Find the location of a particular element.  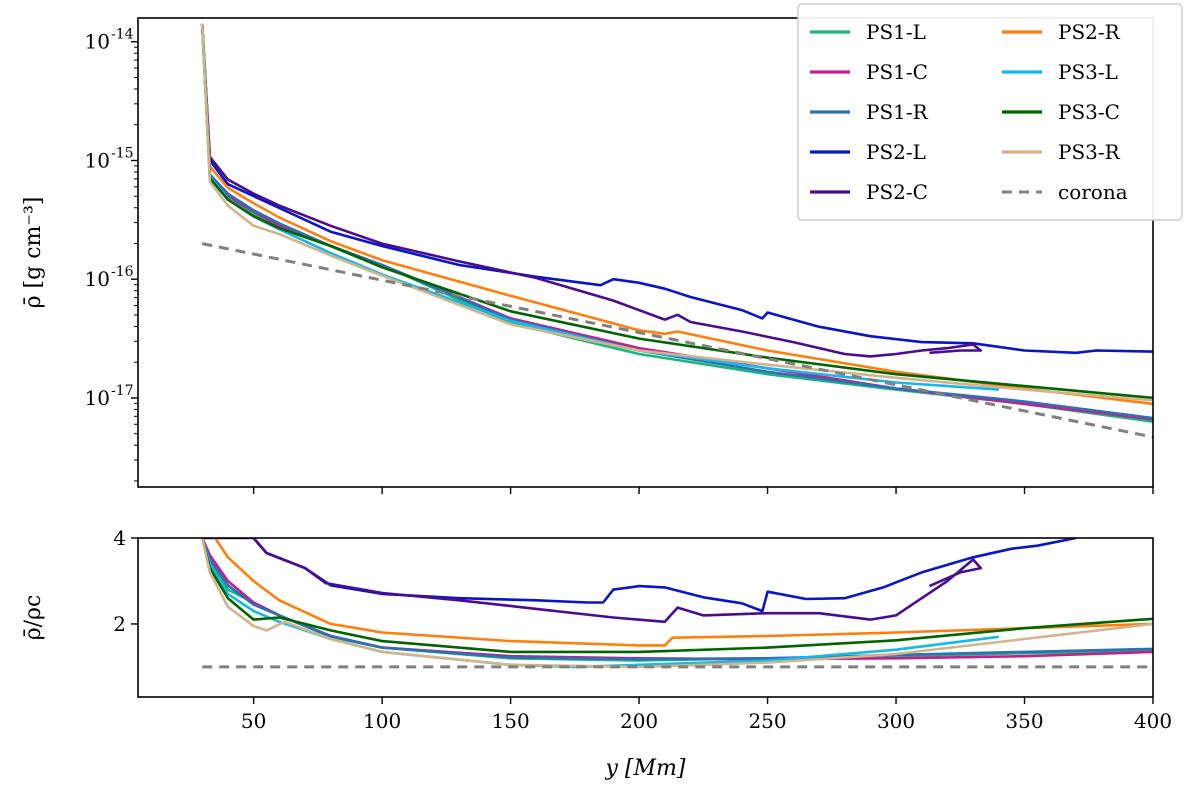

x-tick-label: 50 is located at coordinates (253, 721).